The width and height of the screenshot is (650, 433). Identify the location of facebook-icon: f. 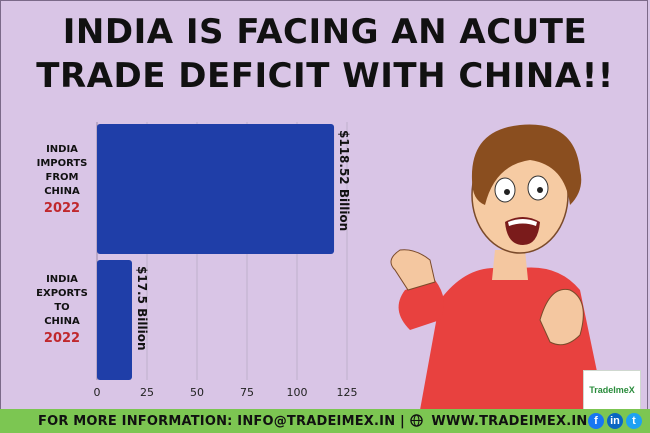
(596, 421).